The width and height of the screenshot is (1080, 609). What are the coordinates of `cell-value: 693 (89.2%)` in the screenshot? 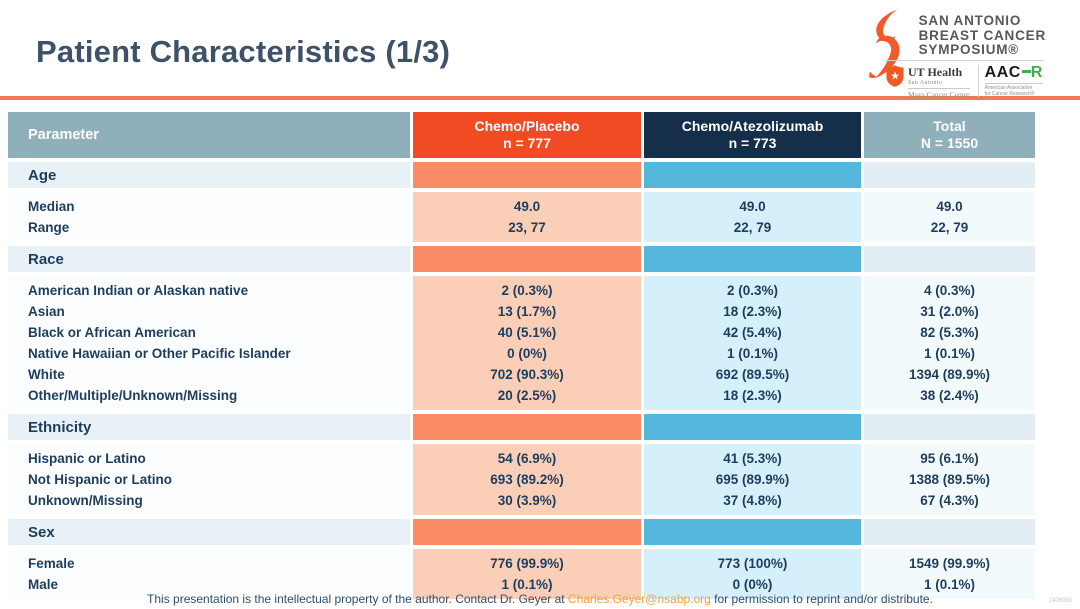 It's located at (527, 479).